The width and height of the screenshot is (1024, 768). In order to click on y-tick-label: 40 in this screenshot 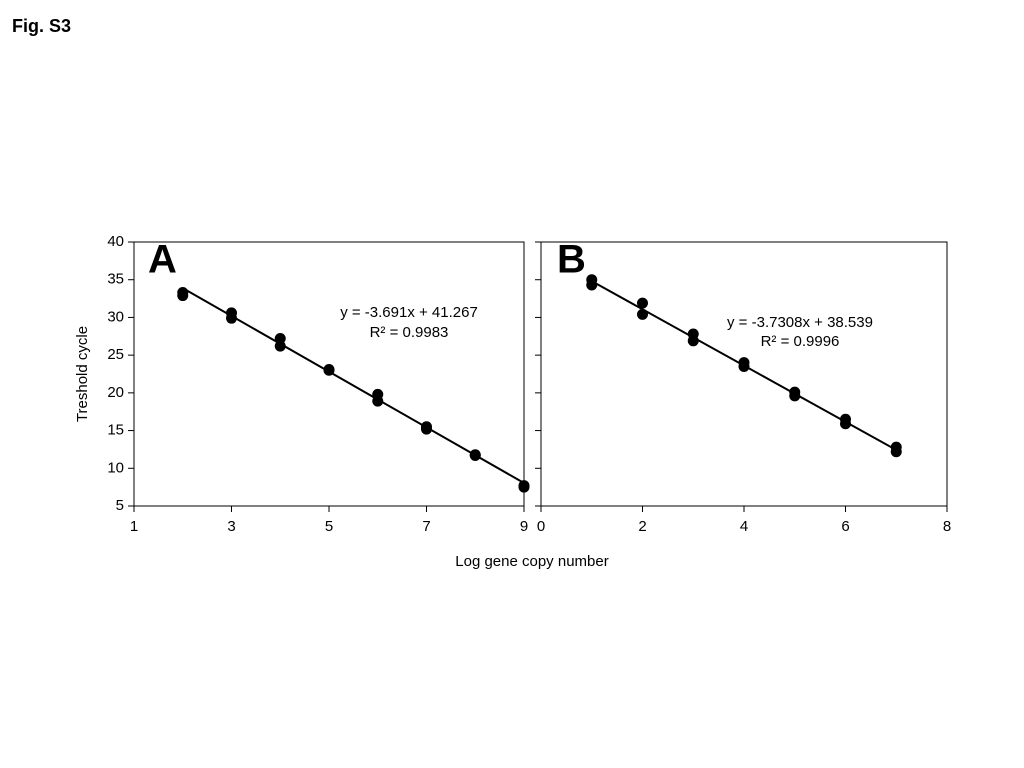, I will do `click(115, 241)`.